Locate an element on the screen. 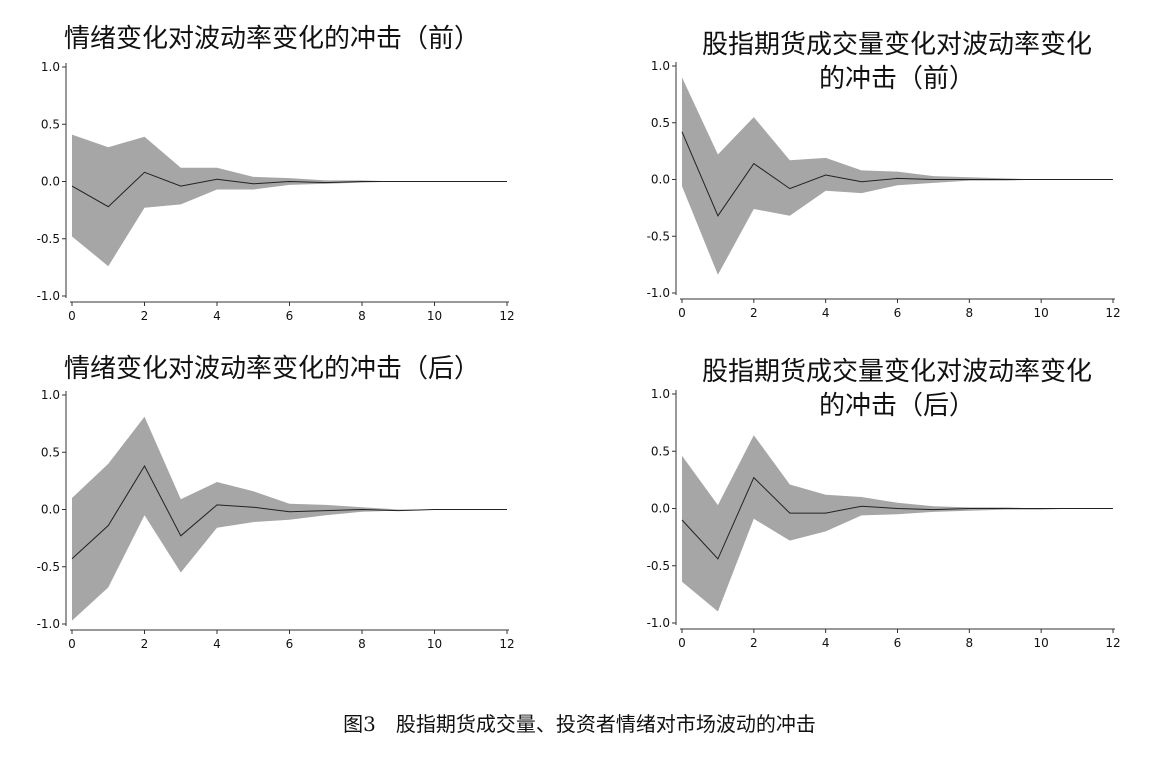 This screenshot has width=1159, height=764. chart-title: 情绪变化对波动率变化的冲击（前） is located at coordinates (272, 39).